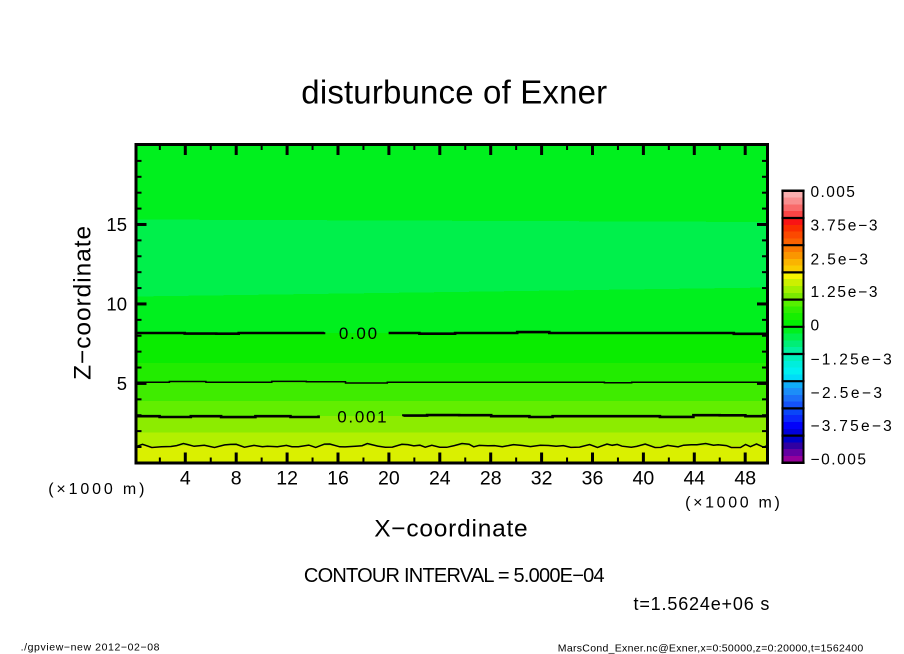 The height and width of the screenshot is (654, 904). What do you see at coordinates (851, 426) in the screenshot?
I see `svg-text: −3.75e−3` at bounding box center [851, 426].